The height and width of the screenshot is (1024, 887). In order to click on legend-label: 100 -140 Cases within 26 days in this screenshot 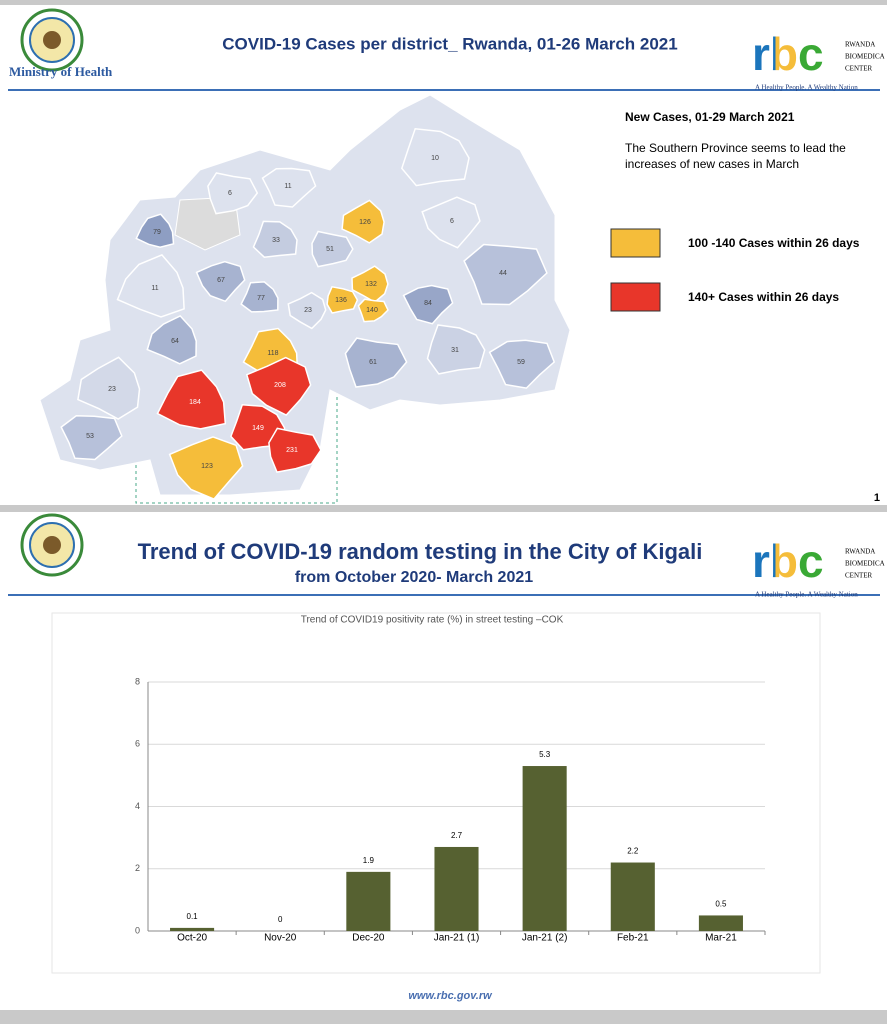, I will do `click(774, 243)`.